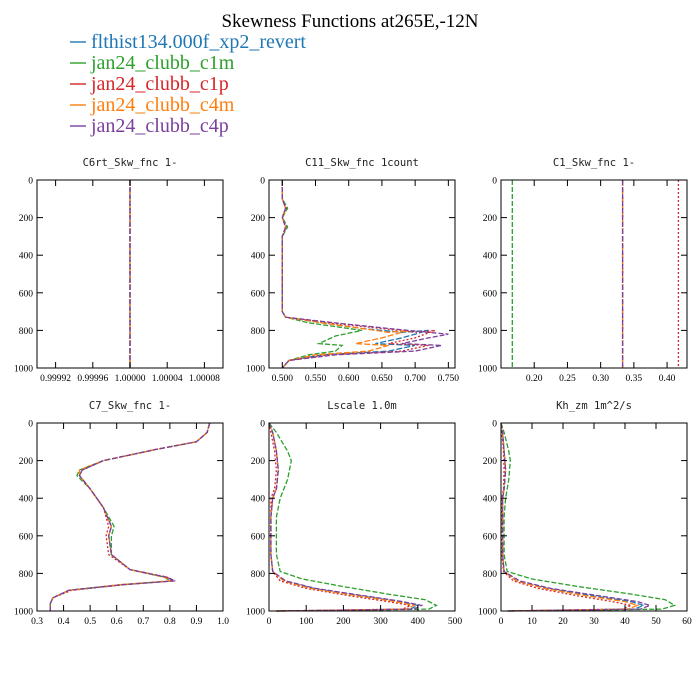 The image size is (700, 700). I want to click on x-tick-label: 30, so click(594, 622).